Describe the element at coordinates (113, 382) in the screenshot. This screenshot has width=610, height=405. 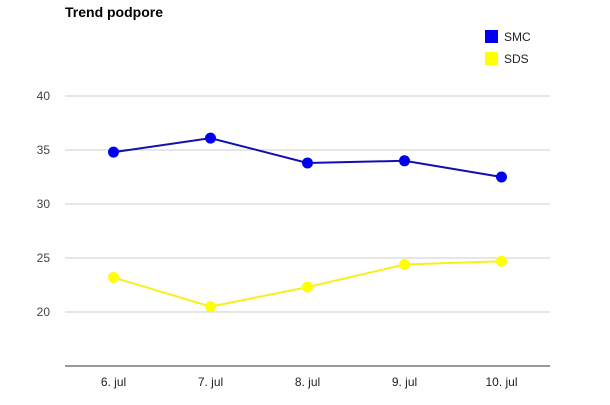
I see `x-tick-label: 6. jul` at that location.